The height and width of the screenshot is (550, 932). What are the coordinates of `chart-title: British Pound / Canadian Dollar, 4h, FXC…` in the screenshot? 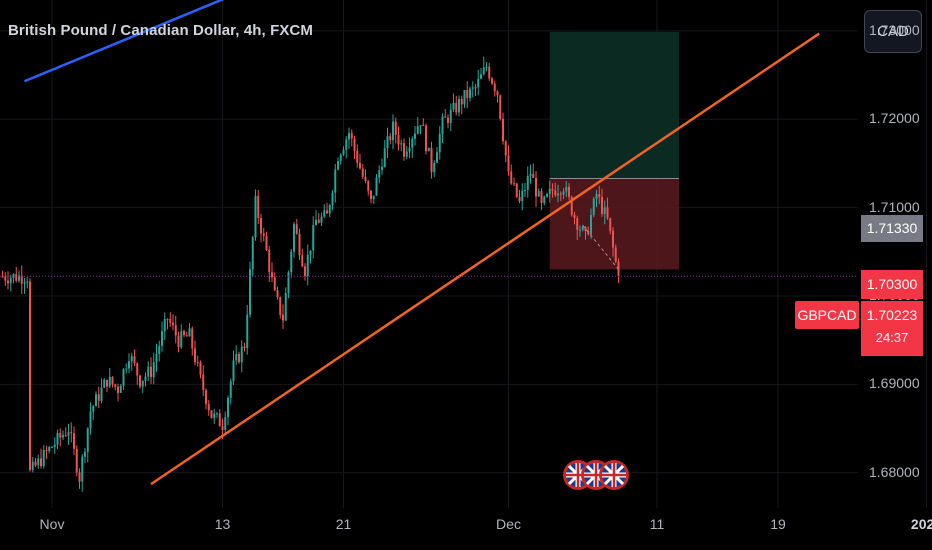 It's located at (160, 30).